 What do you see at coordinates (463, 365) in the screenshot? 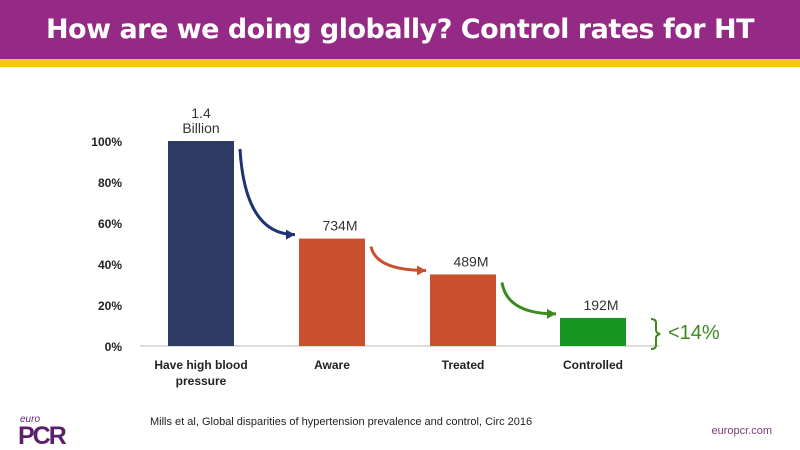
I see `x-tick-label: Treated` at bounding box center [463, 365].